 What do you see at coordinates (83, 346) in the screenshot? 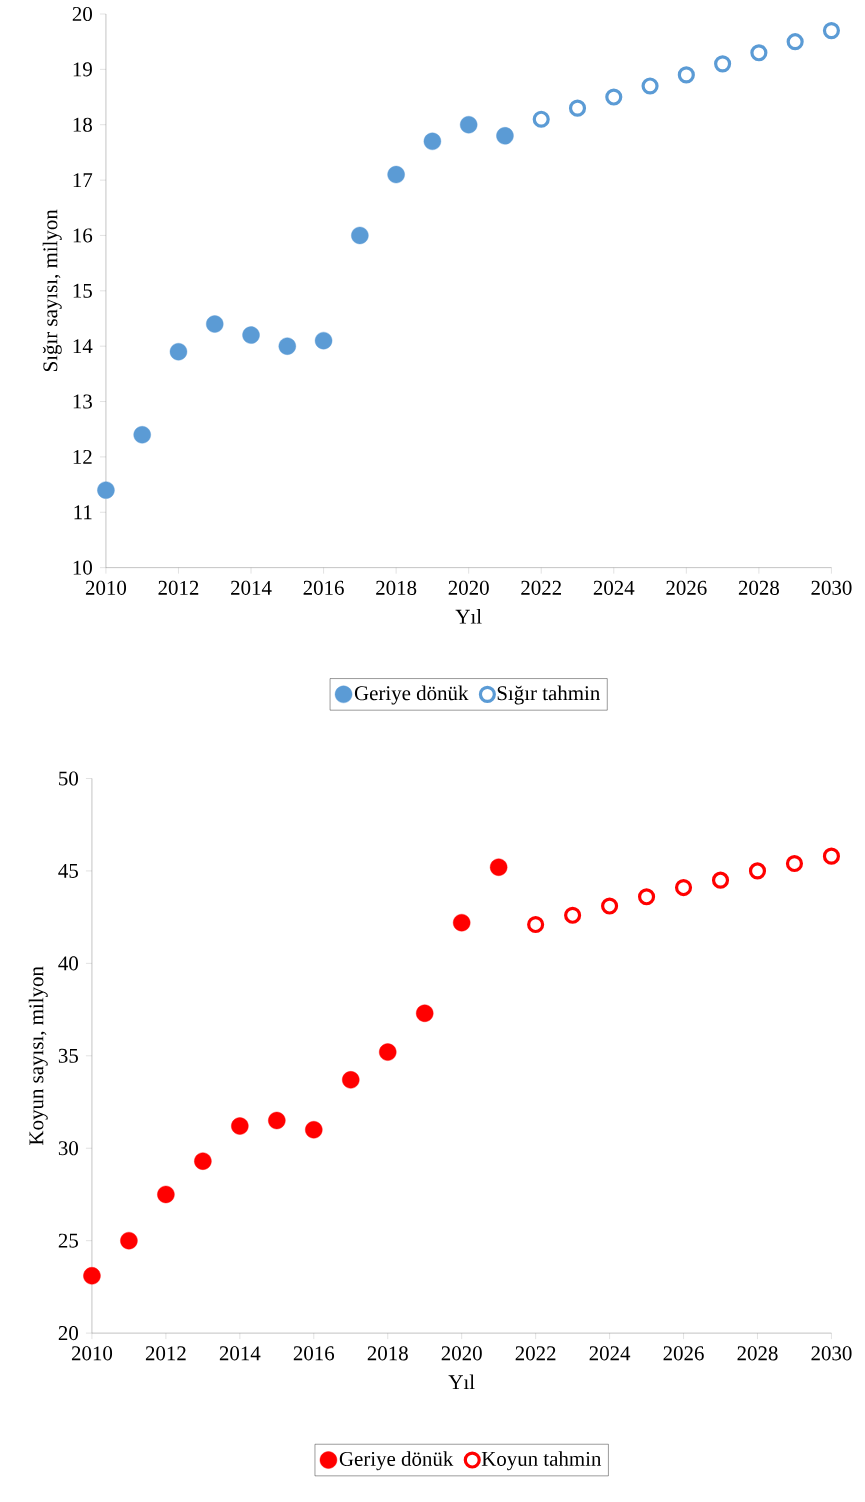
I see `y-tick-label: 14` at bounding box center [83, 346].